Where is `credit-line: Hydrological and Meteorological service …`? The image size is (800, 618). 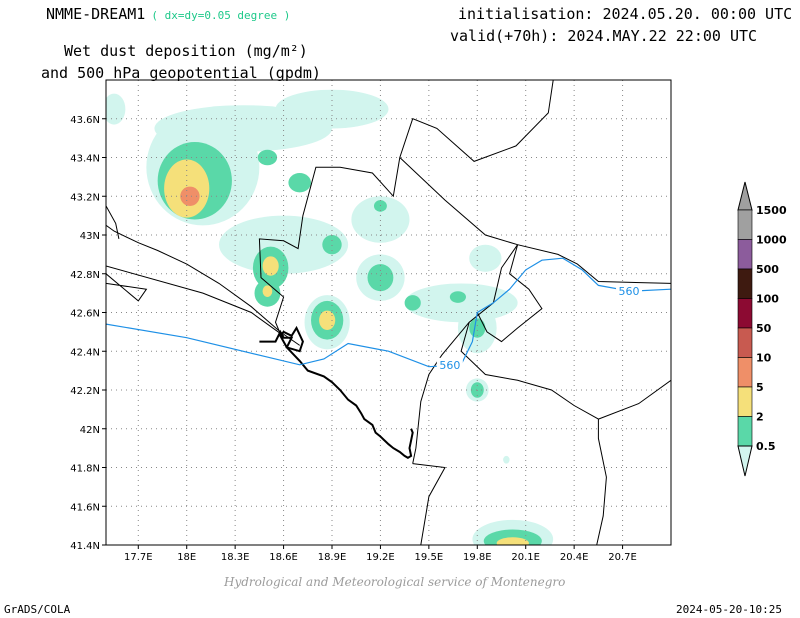
credit-line: Hydrological and Meteorological service … is located at coordinates (395, 582).